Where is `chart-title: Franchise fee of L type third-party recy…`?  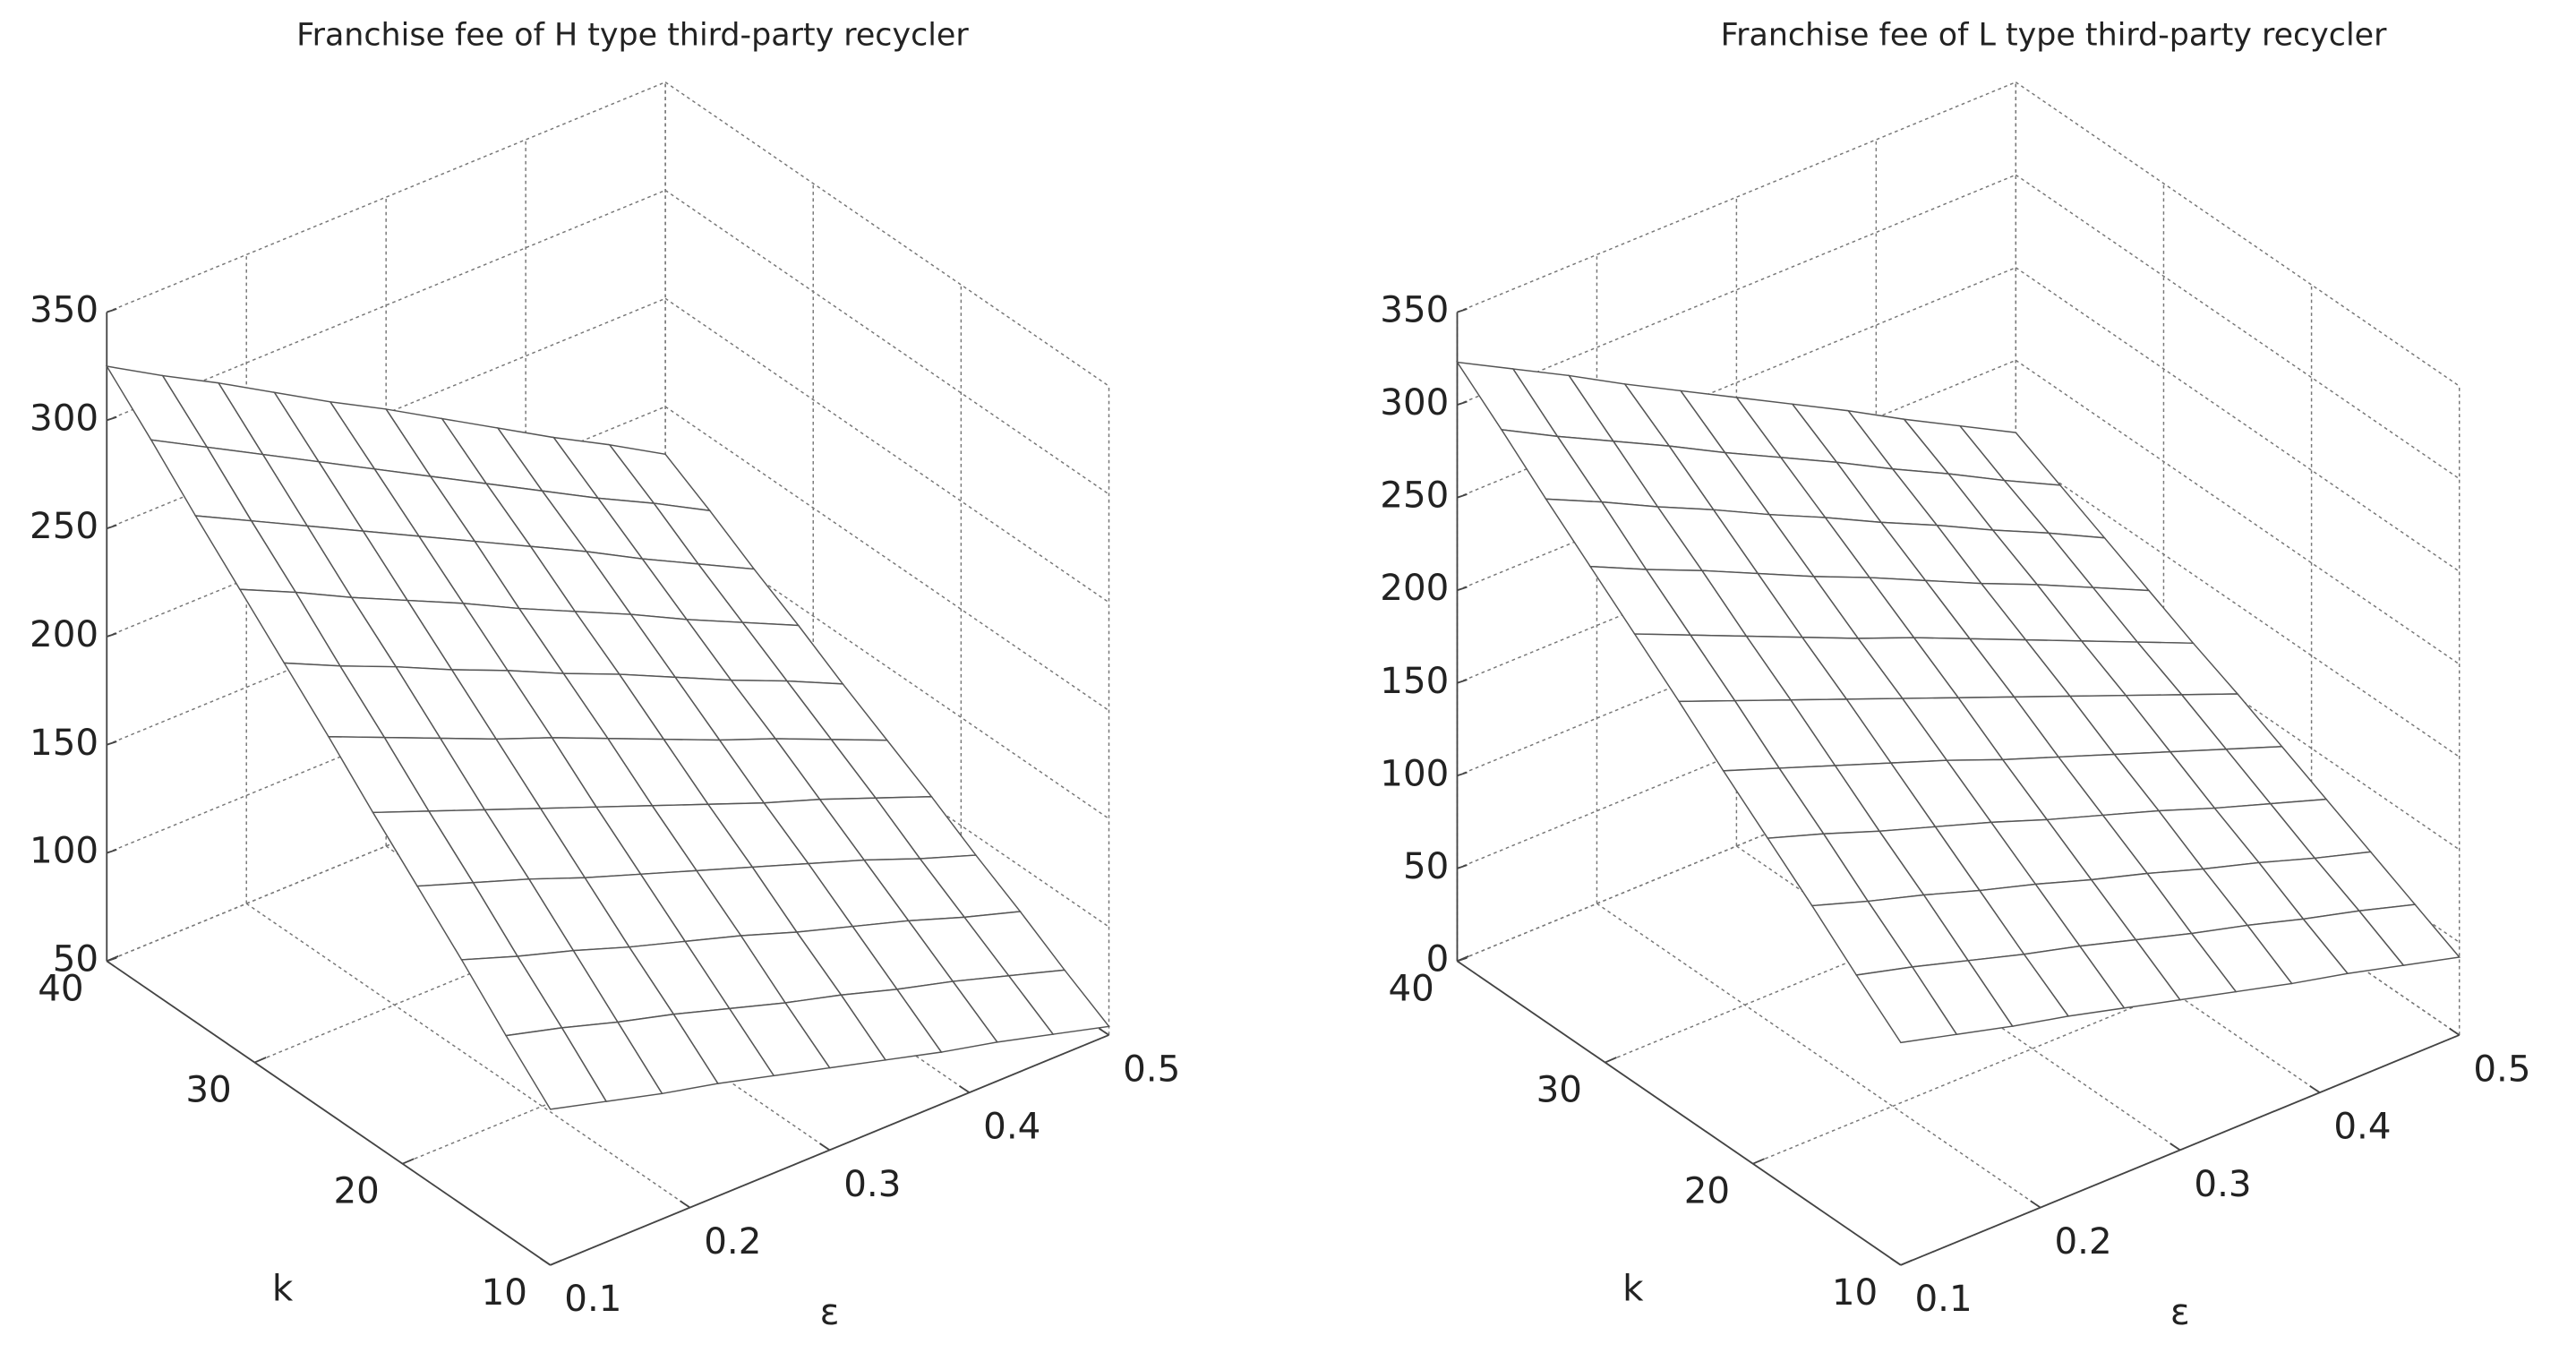 chart-title: Franchise fee of L type third-party recy… is located at coordinates (2054, 35).